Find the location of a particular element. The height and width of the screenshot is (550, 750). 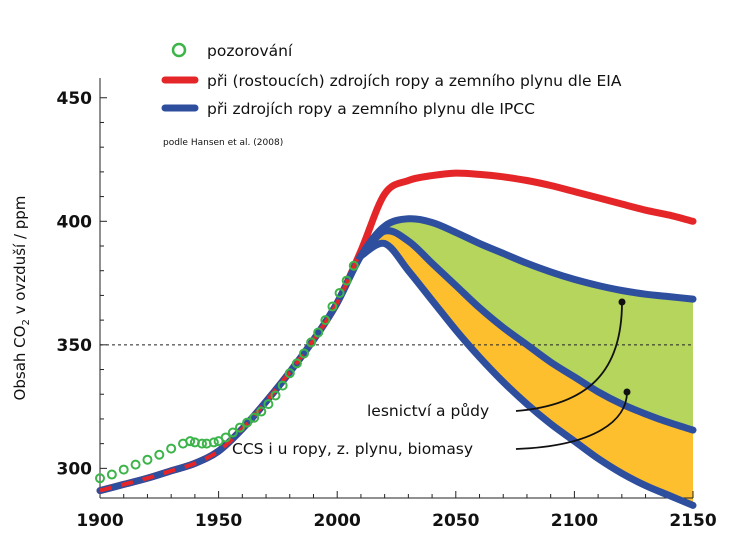

annotation-ccs-leader is located at coordinates (571, 420).